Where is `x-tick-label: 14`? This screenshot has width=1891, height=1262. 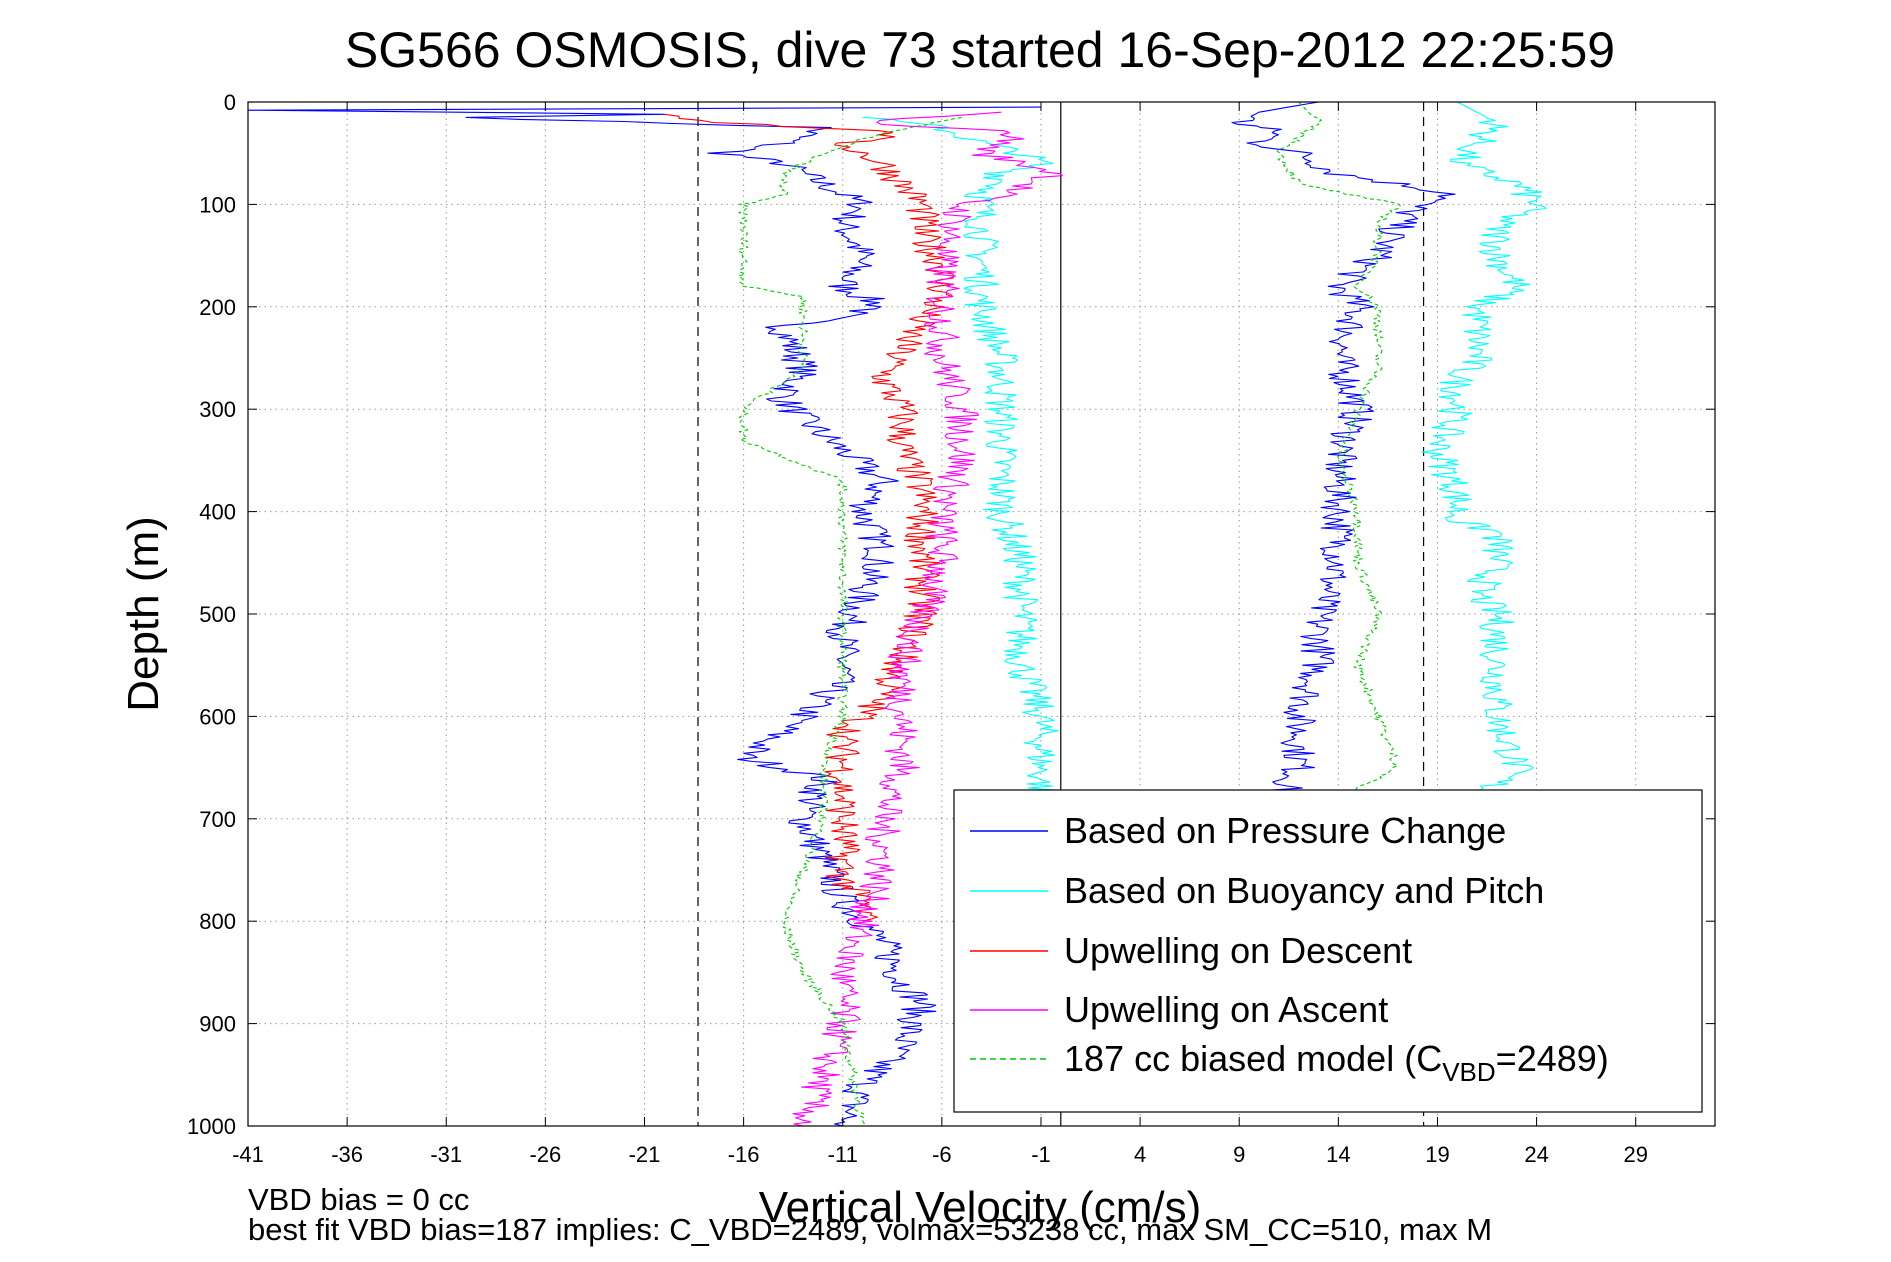
x-tick-label: 14 is located at coordinates (1338, 1154).